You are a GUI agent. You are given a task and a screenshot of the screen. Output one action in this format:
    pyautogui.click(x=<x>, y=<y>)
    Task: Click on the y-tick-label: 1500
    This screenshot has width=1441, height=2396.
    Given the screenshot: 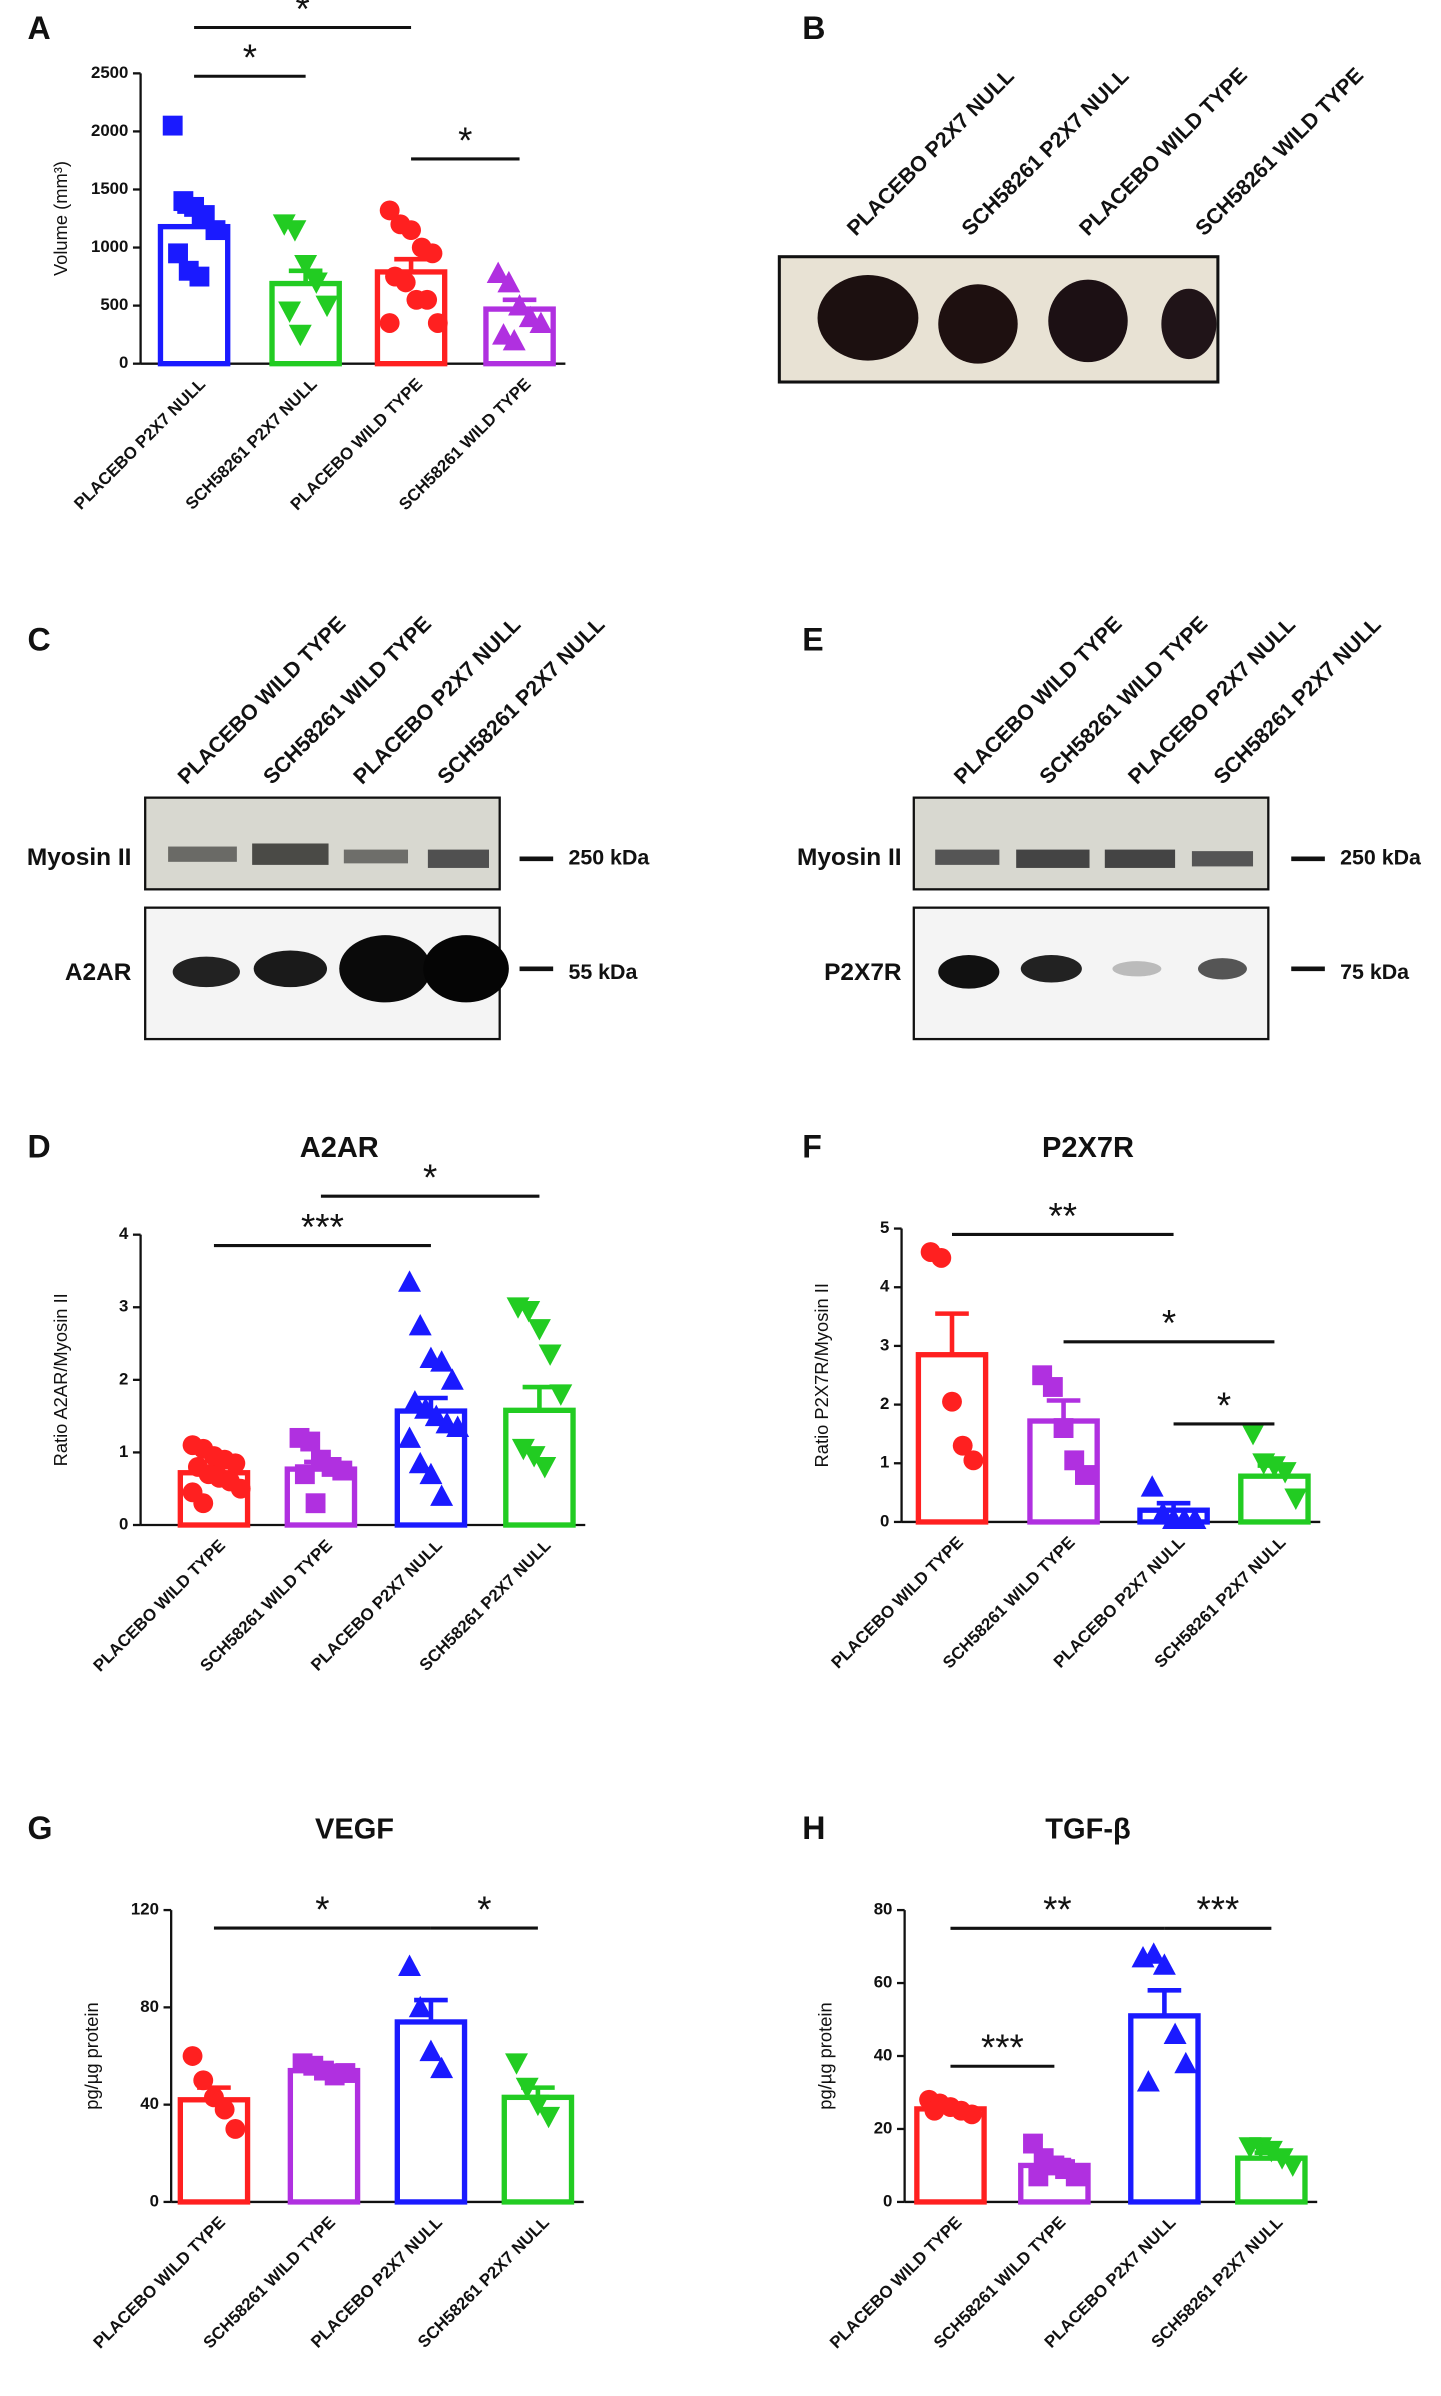 What is the action you would take?
    pyautogui.click(x=109, y=188)
    